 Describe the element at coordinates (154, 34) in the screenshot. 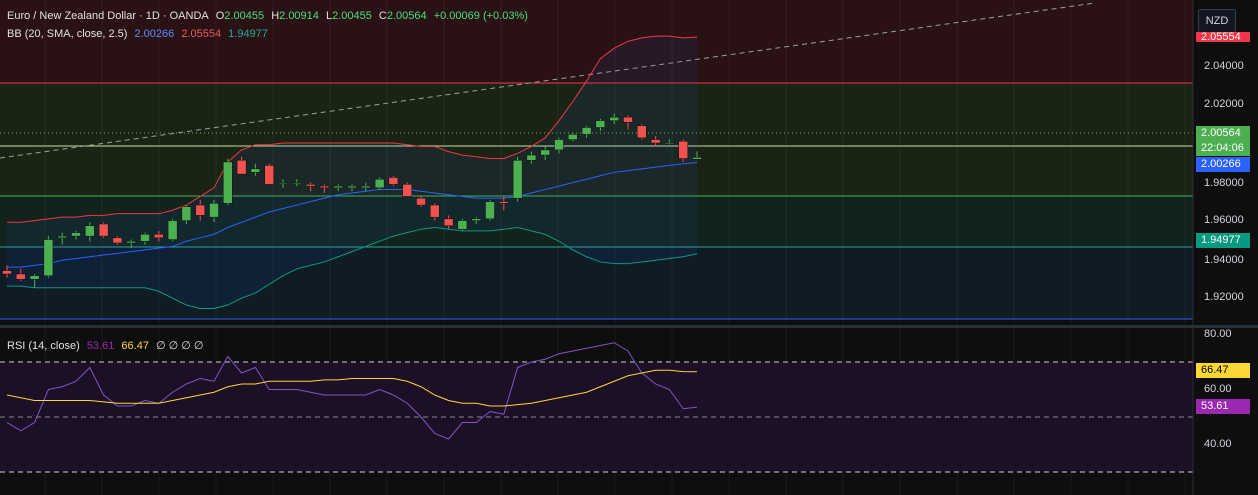

I see `bb-basis-value: 2.00266` at that location.